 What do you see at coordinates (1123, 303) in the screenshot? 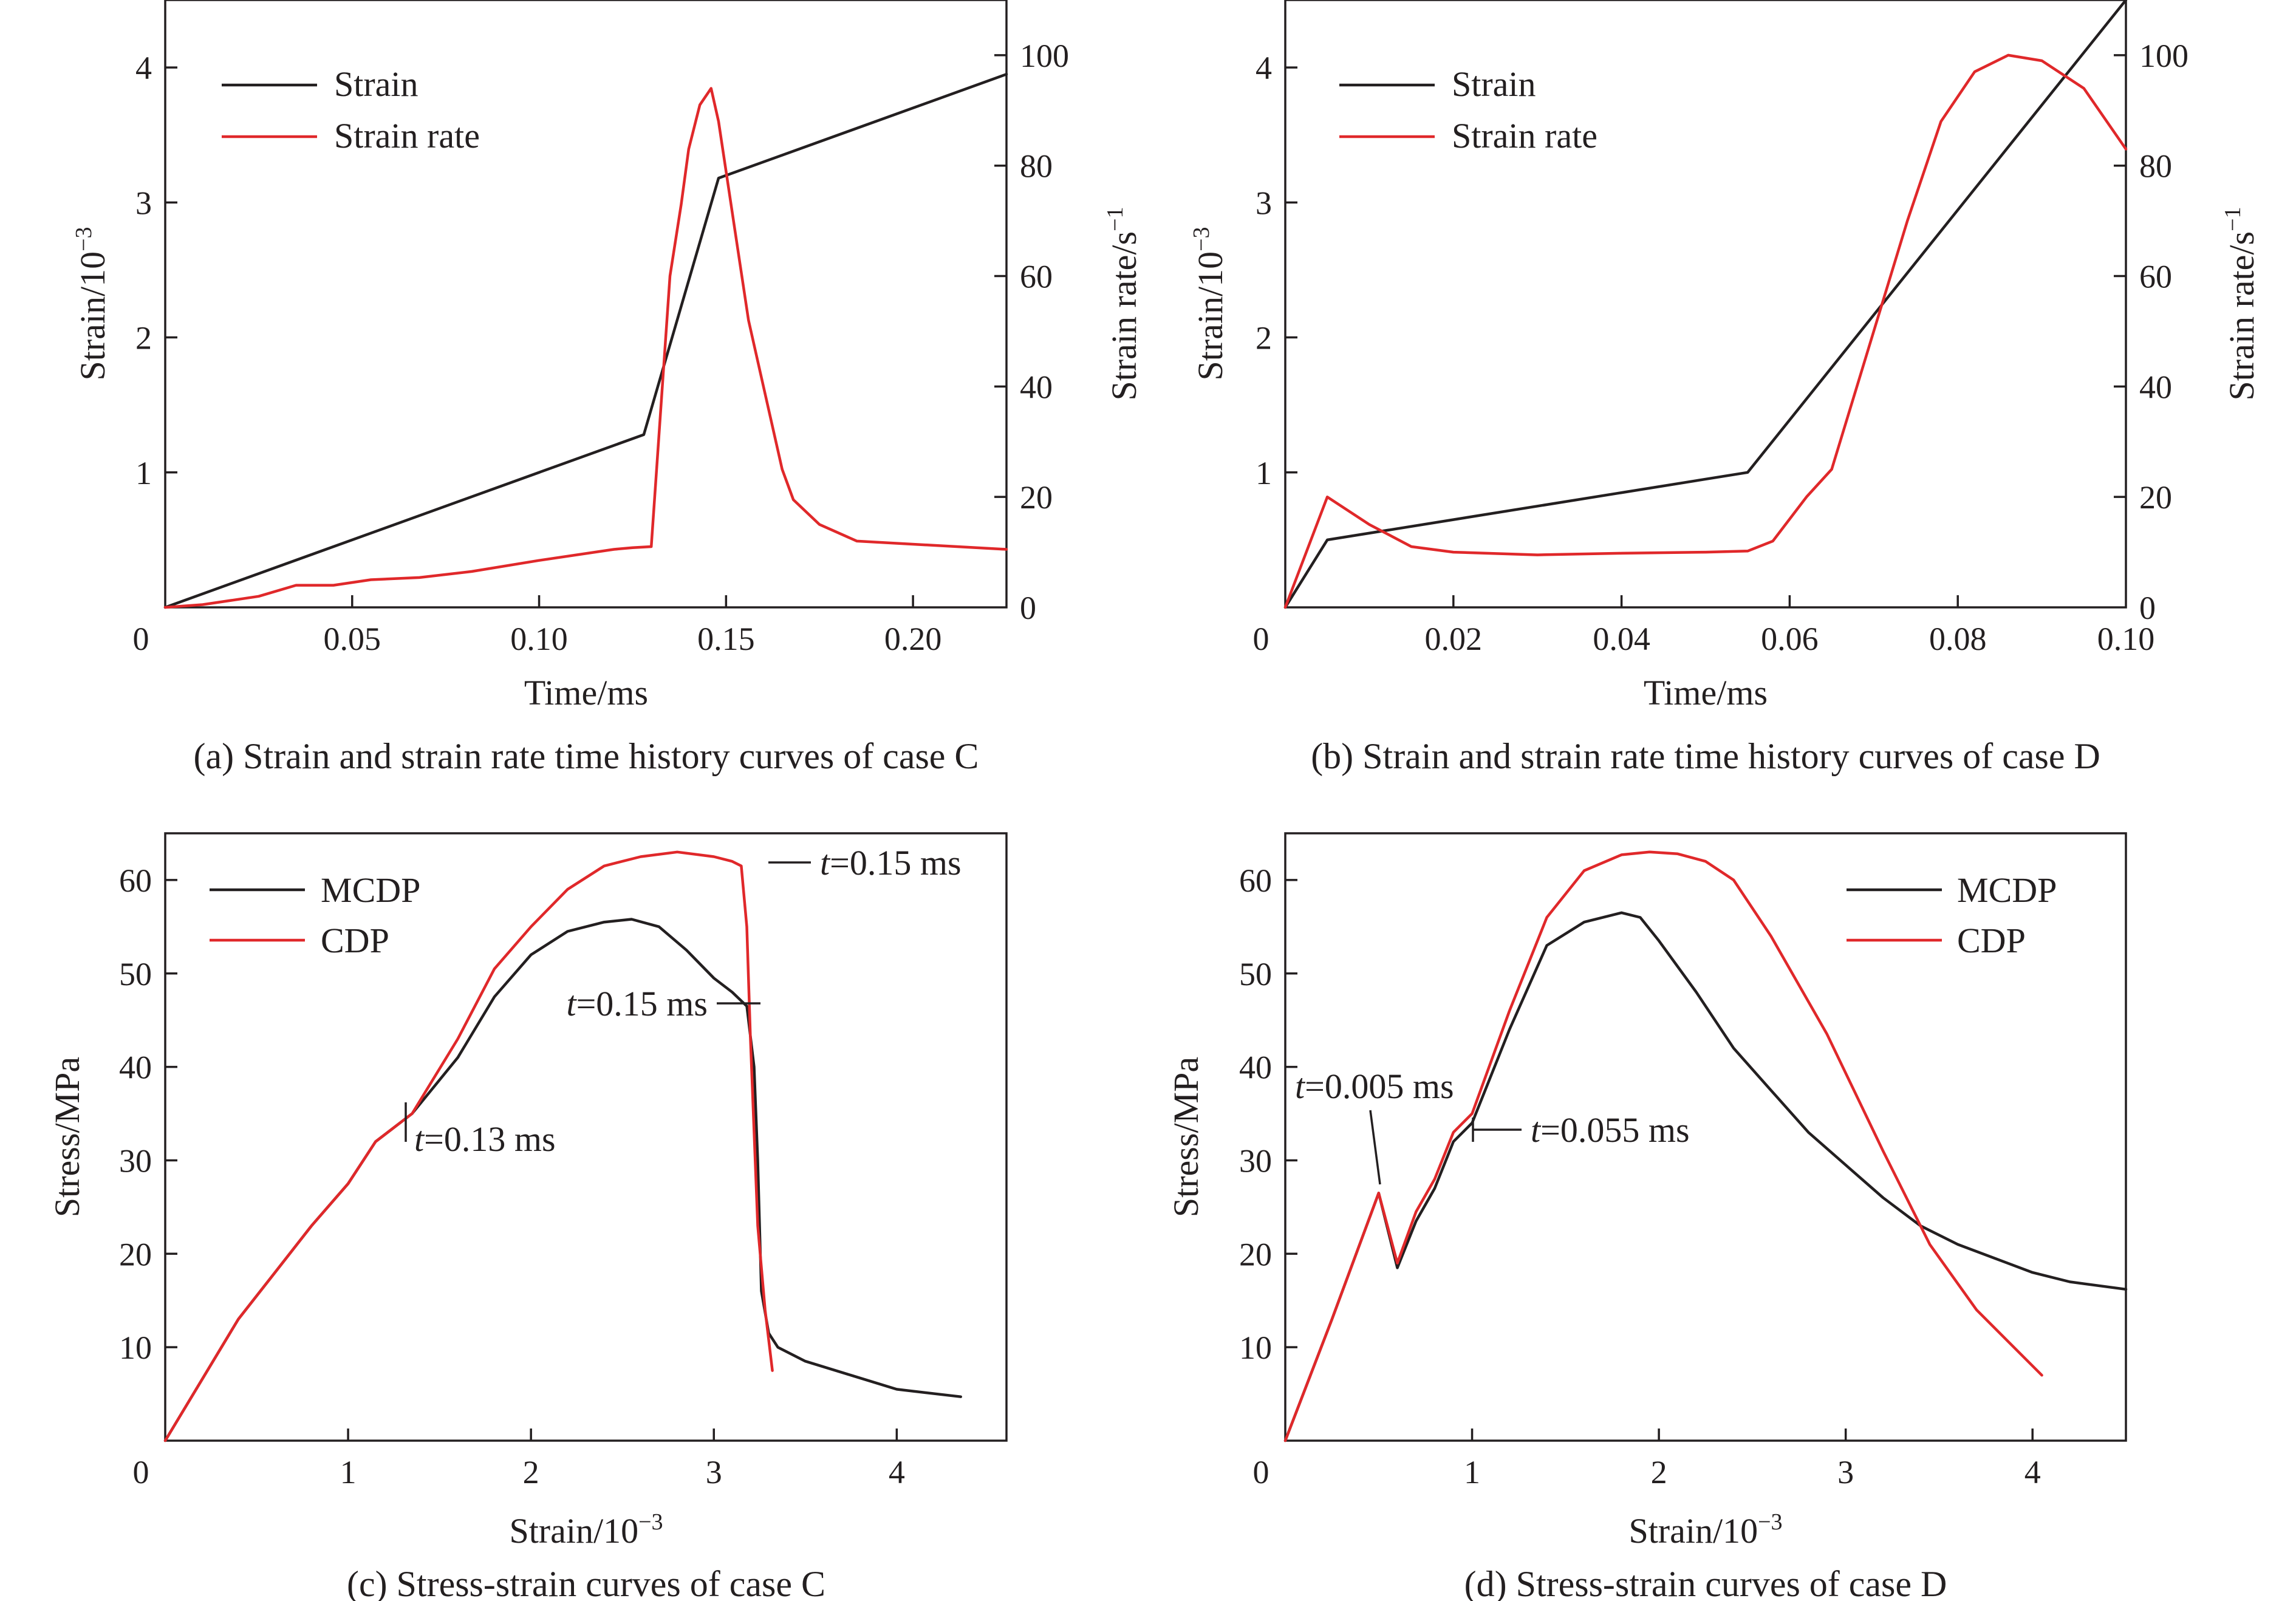
I see `panel-a-y2-axis-label: Strain rate/s−1` at bounding box center [1123, 303].